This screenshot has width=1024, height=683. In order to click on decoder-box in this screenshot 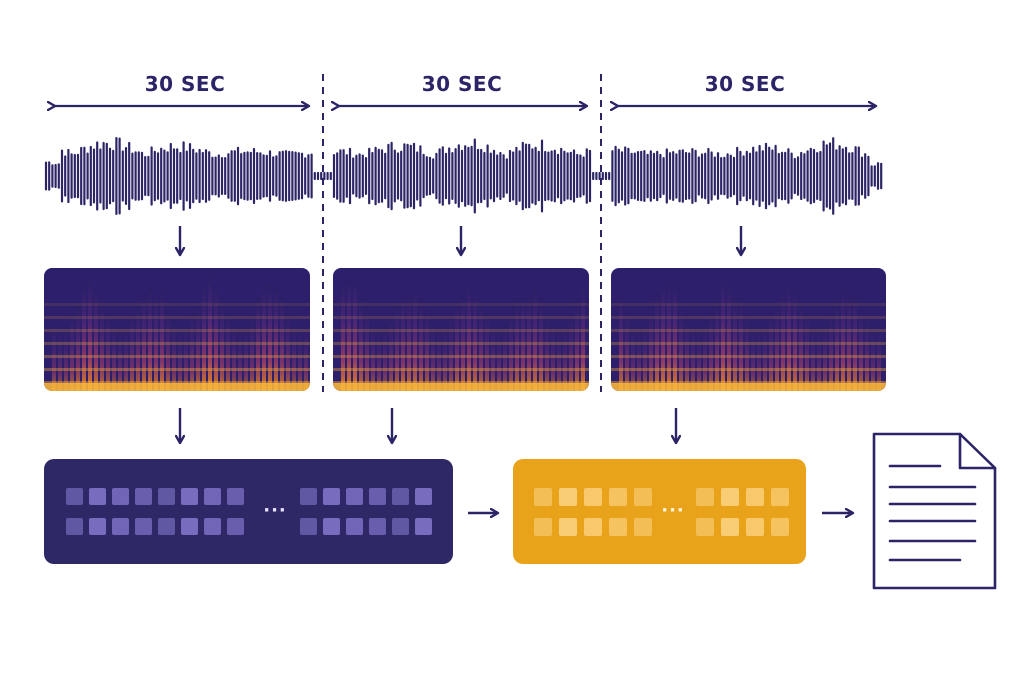, I will do `click(659, 511)`.